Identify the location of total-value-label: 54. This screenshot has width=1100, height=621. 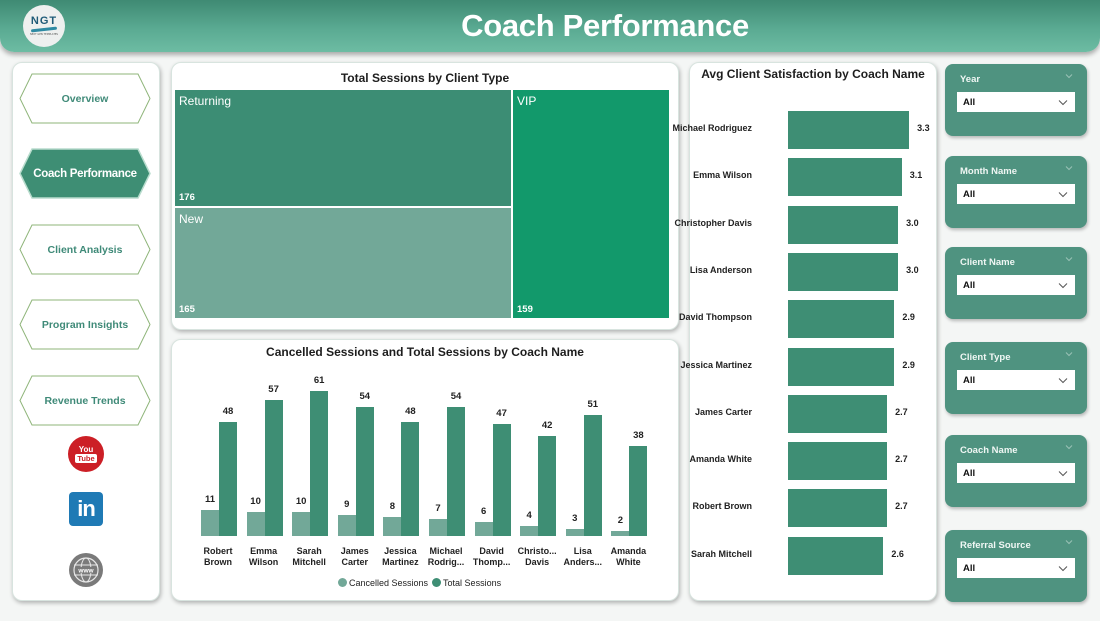
(365, 397).